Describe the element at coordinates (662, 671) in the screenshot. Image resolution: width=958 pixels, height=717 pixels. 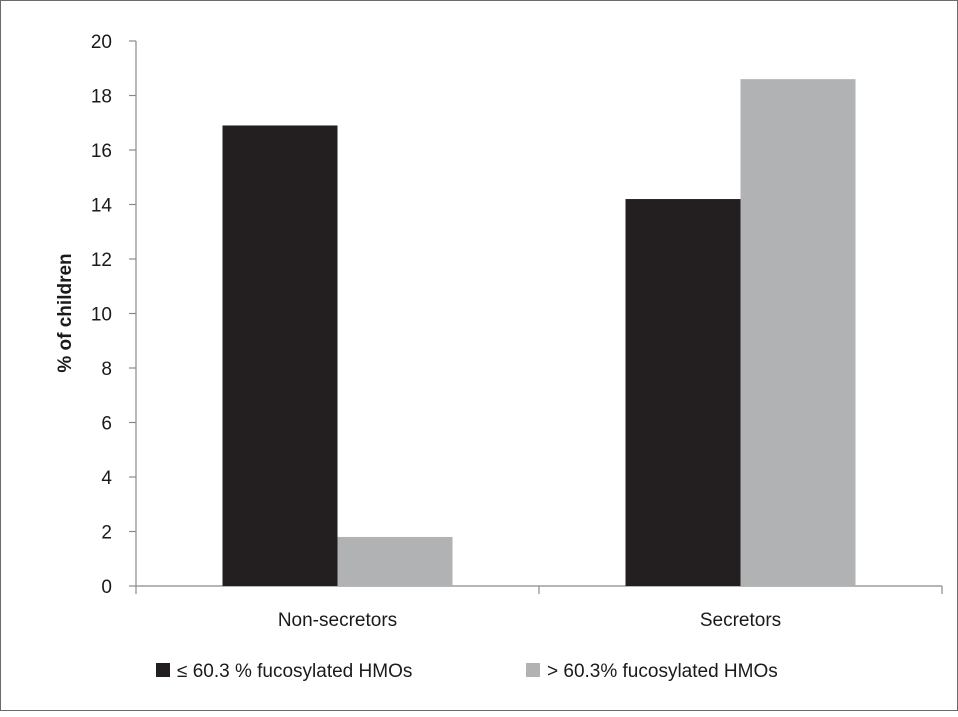
I see `legend-label: > 60.3% fucosylated HMOs` at that location.